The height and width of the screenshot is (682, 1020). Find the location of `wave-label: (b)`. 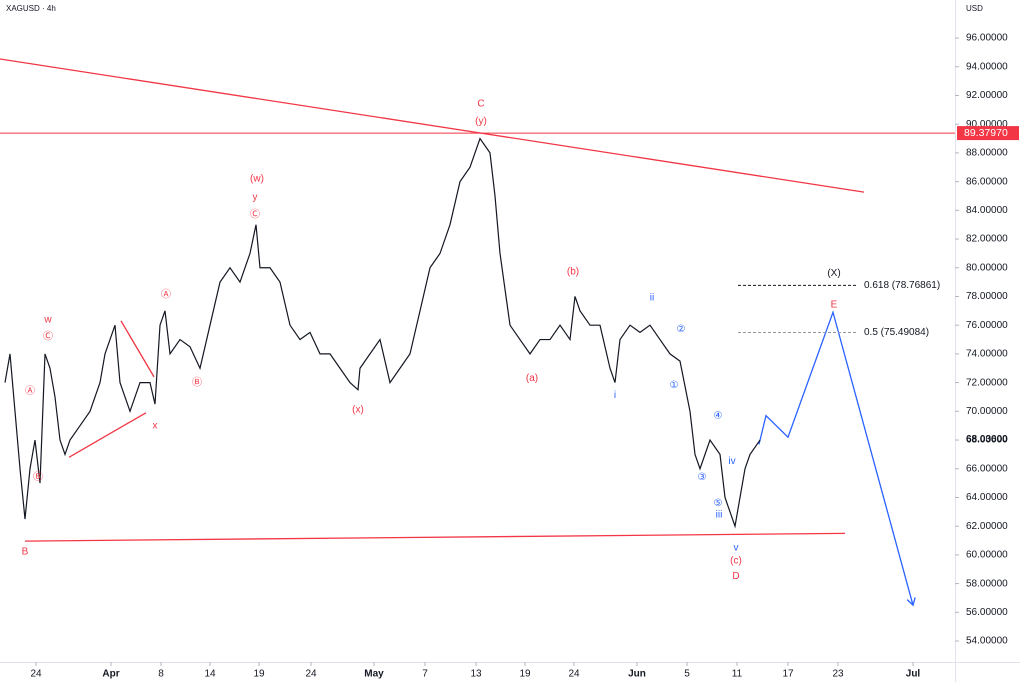

wave-label: (b) is located at coordinates (573, 272).